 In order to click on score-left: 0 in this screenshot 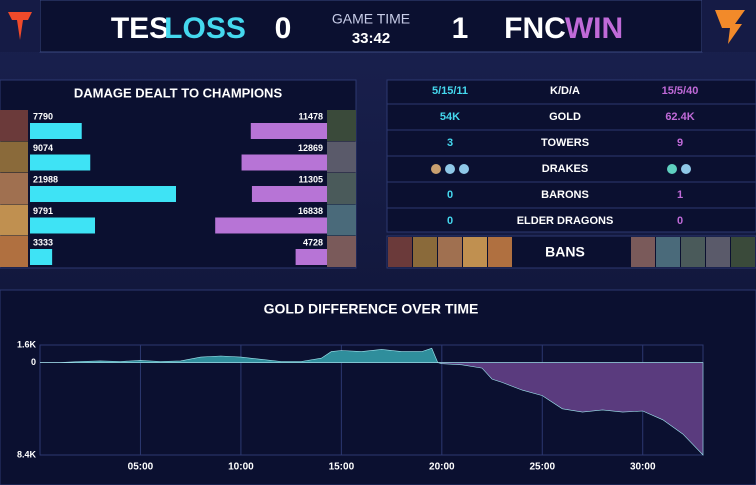, I will do `click(283, 28)`.